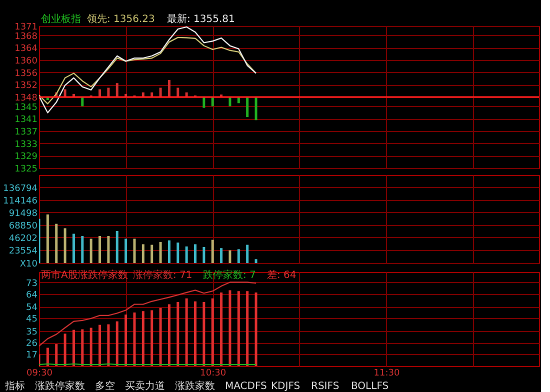 The width and height of the screenshot is (550, 392). Describe the element at coordinates (26, 99) in the screenshot. I see `y-tick-label: 1348` at that location.